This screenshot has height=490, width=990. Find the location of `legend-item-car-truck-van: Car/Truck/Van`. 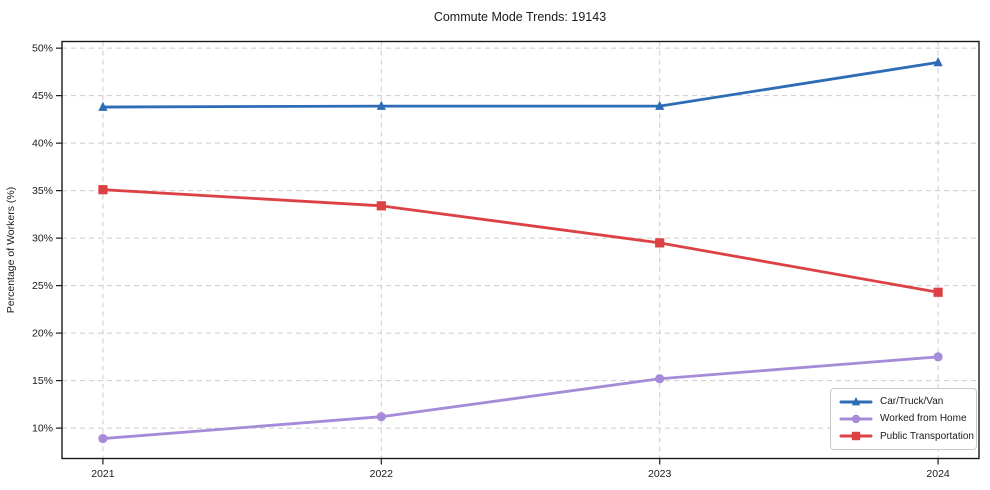

legend-item-car-truck-van: Car/Truck/Van is located at coordinates (903, 401).